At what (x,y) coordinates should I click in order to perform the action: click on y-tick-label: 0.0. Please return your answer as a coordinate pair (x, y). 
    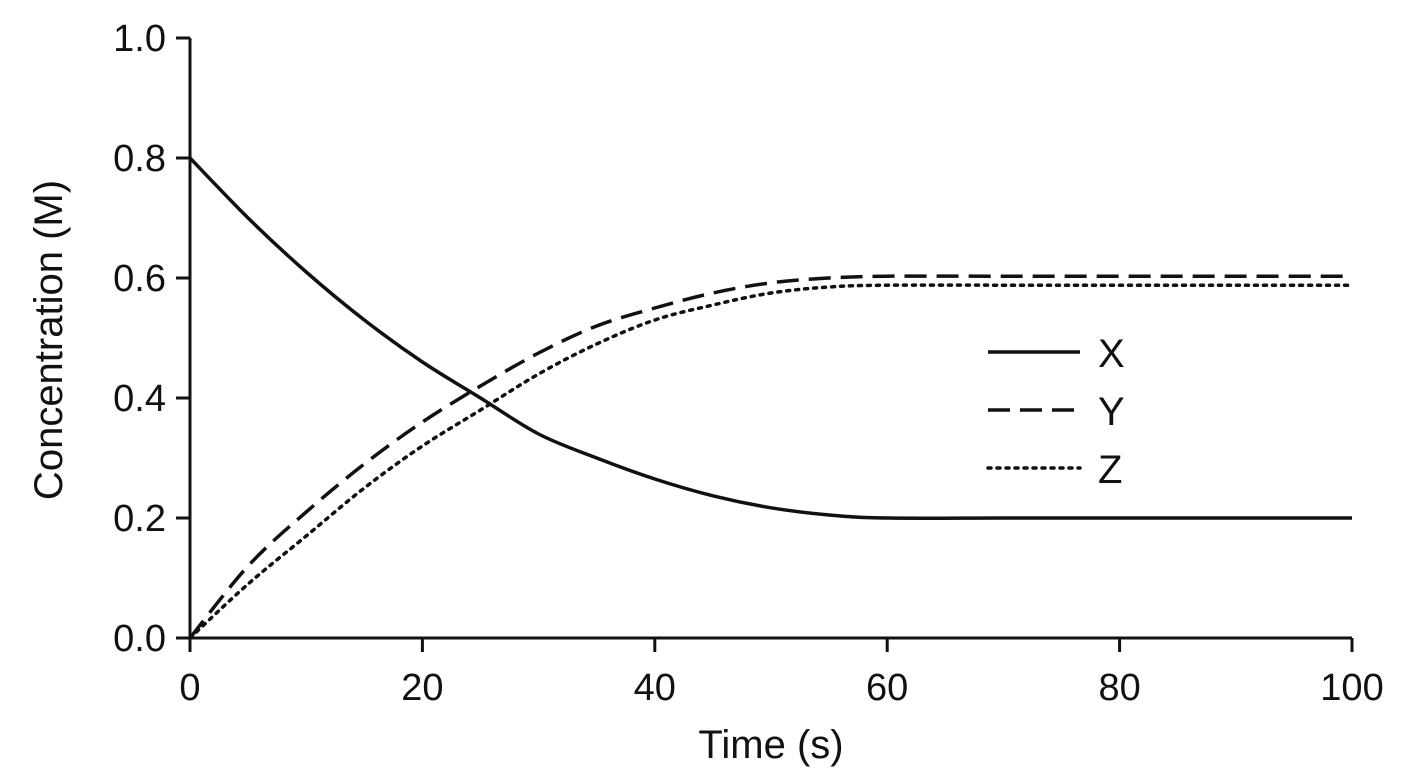
    Looking at the image, I should click on (139, 639).